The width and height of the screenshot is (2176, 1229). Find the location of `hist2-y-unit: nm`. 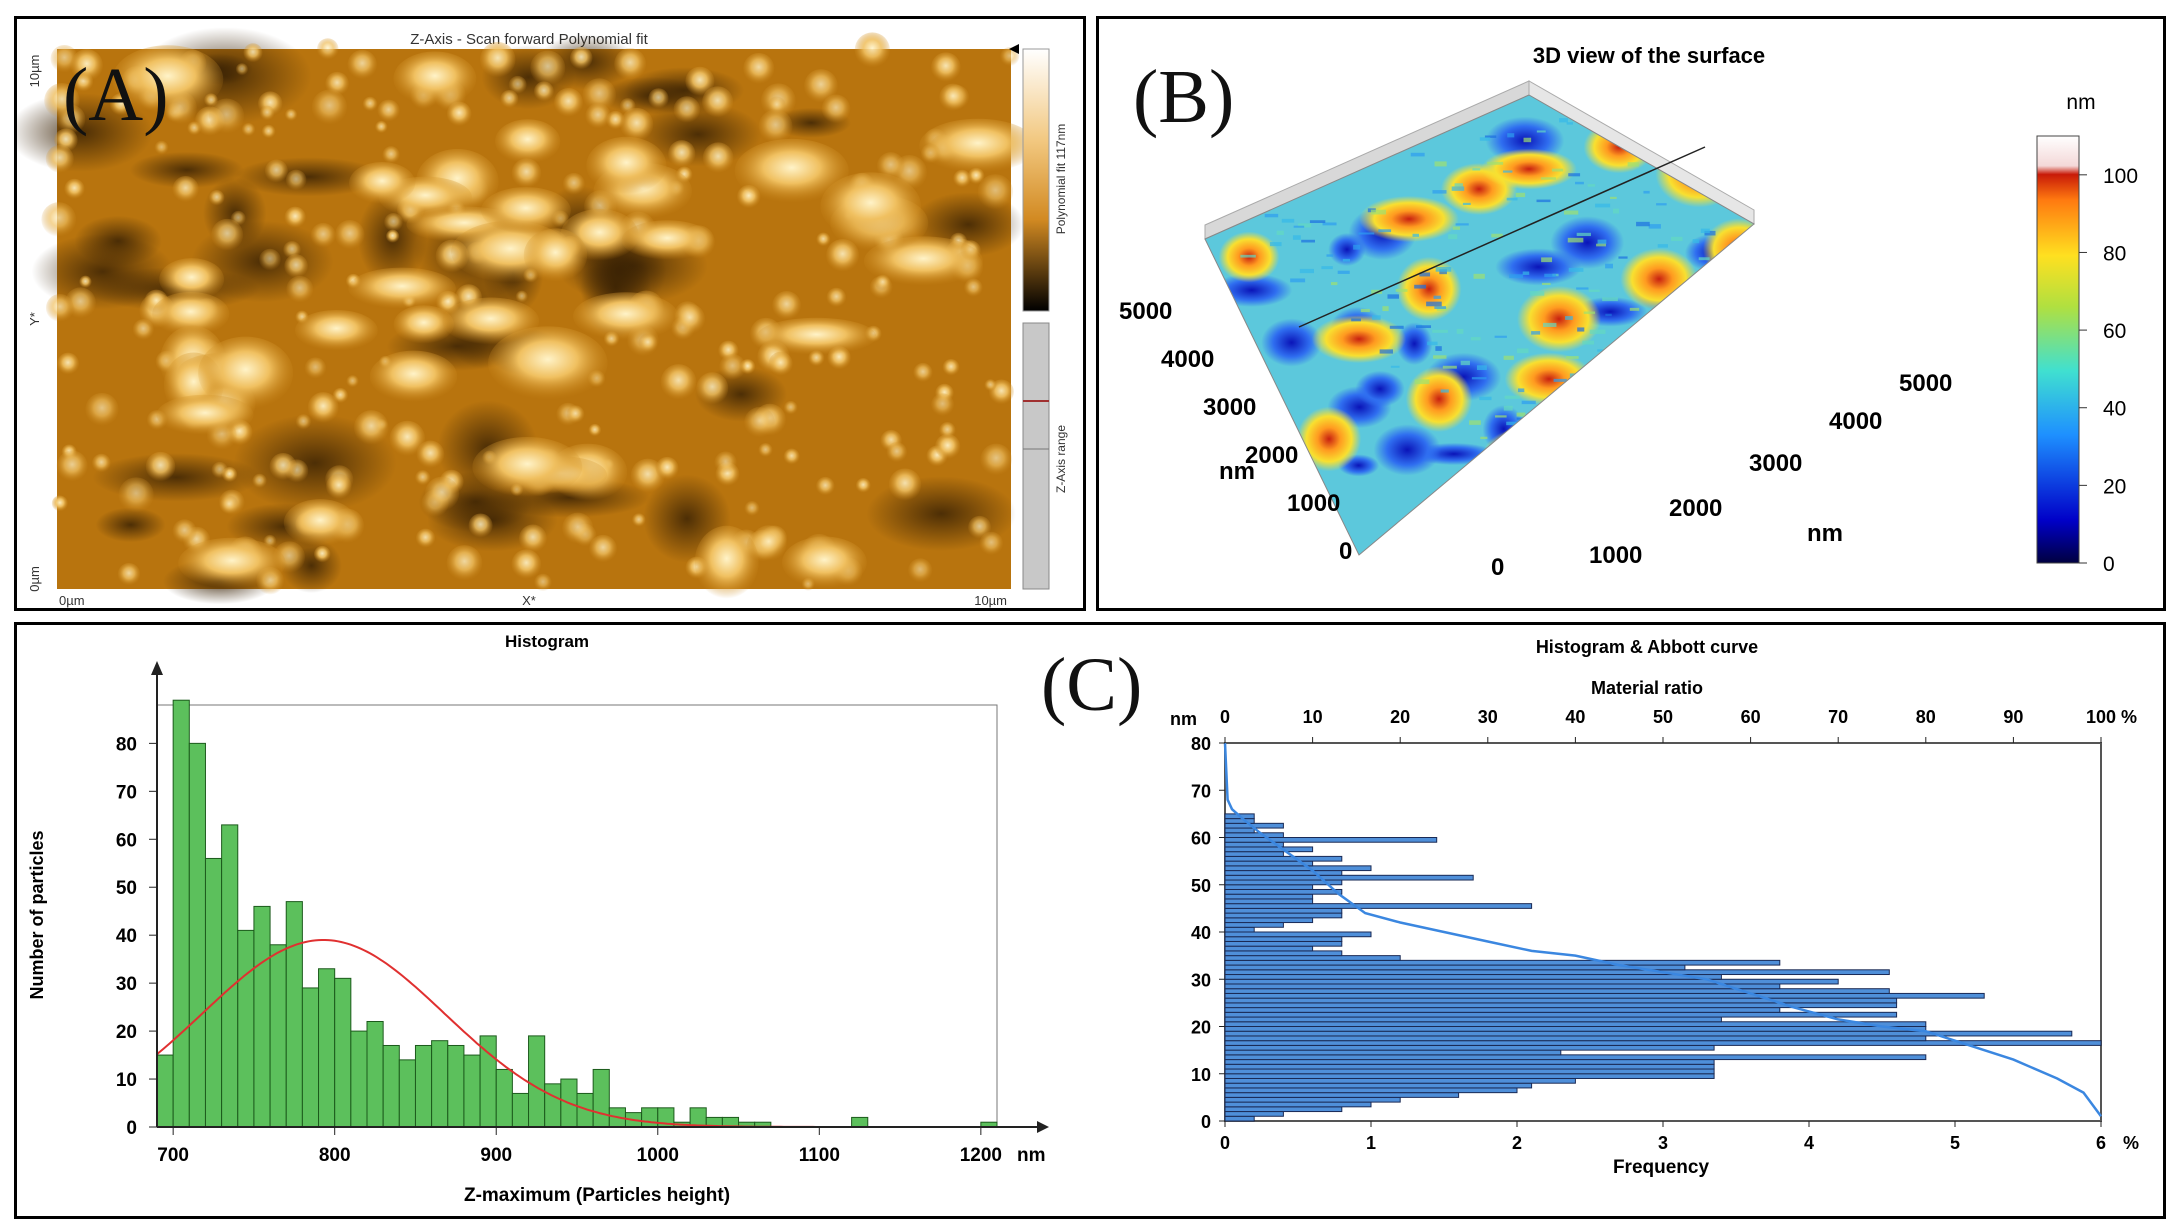

hist2-y-unit: nm is located at coordinates (1183, 719).